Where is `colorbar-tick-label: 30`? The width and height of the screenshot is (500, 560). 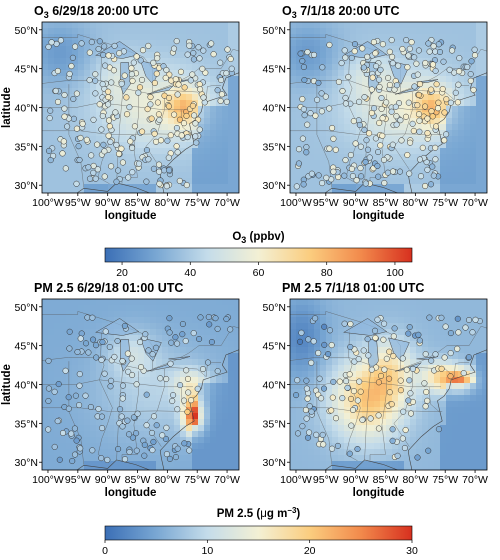
colorbar-tick-label: 30 is located at coordinates (412, 551).